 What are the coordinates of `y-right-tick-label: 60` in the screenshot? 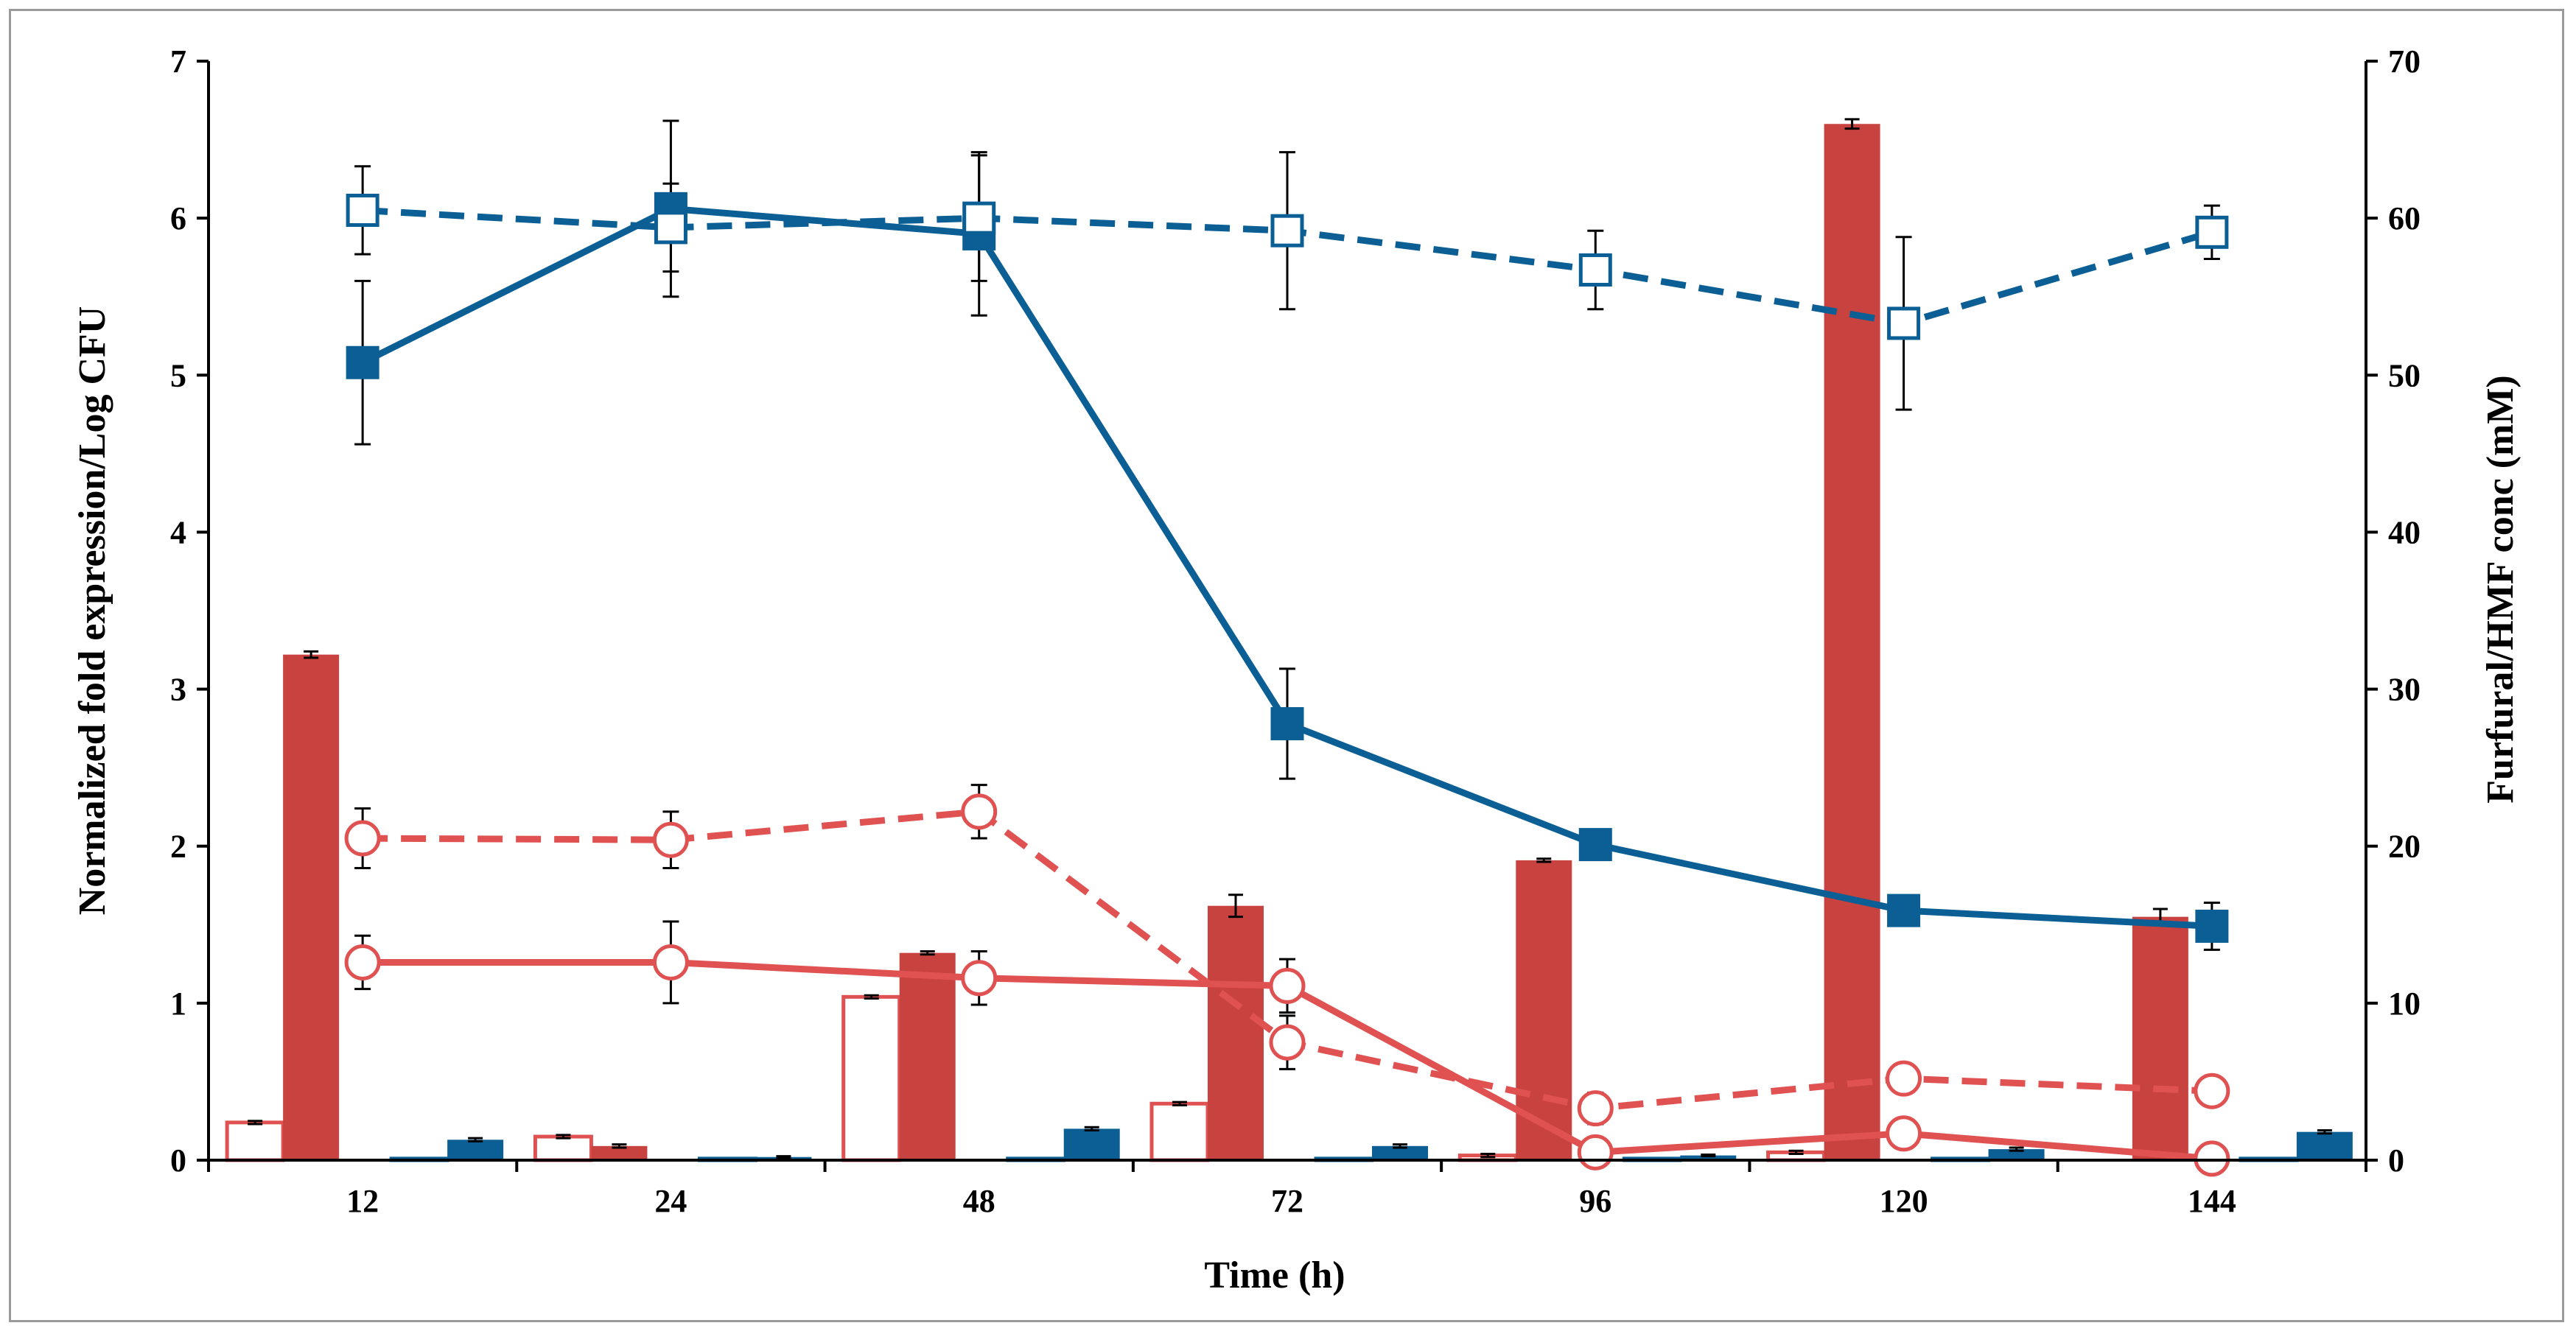 It's located at (2404, 218).